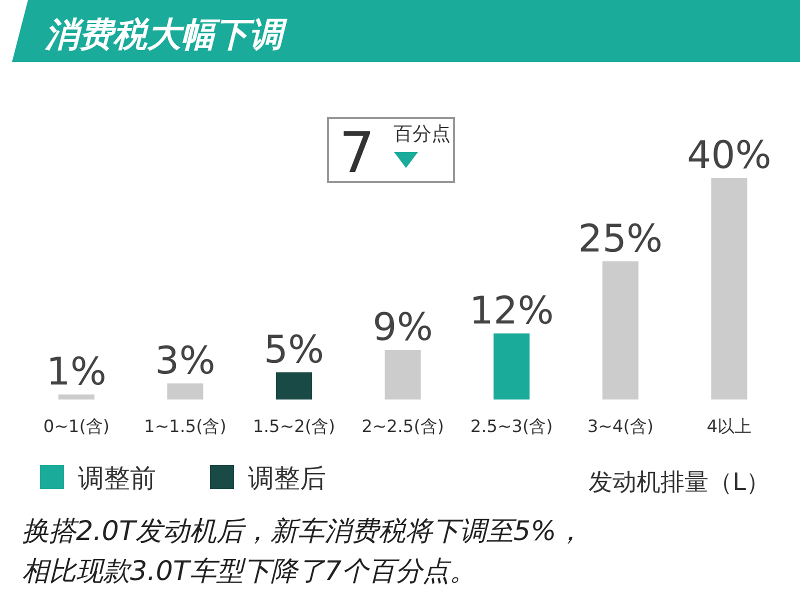 This screenshot has height=600, width=800. I want to click on annotation: 7, so click(357, 153).